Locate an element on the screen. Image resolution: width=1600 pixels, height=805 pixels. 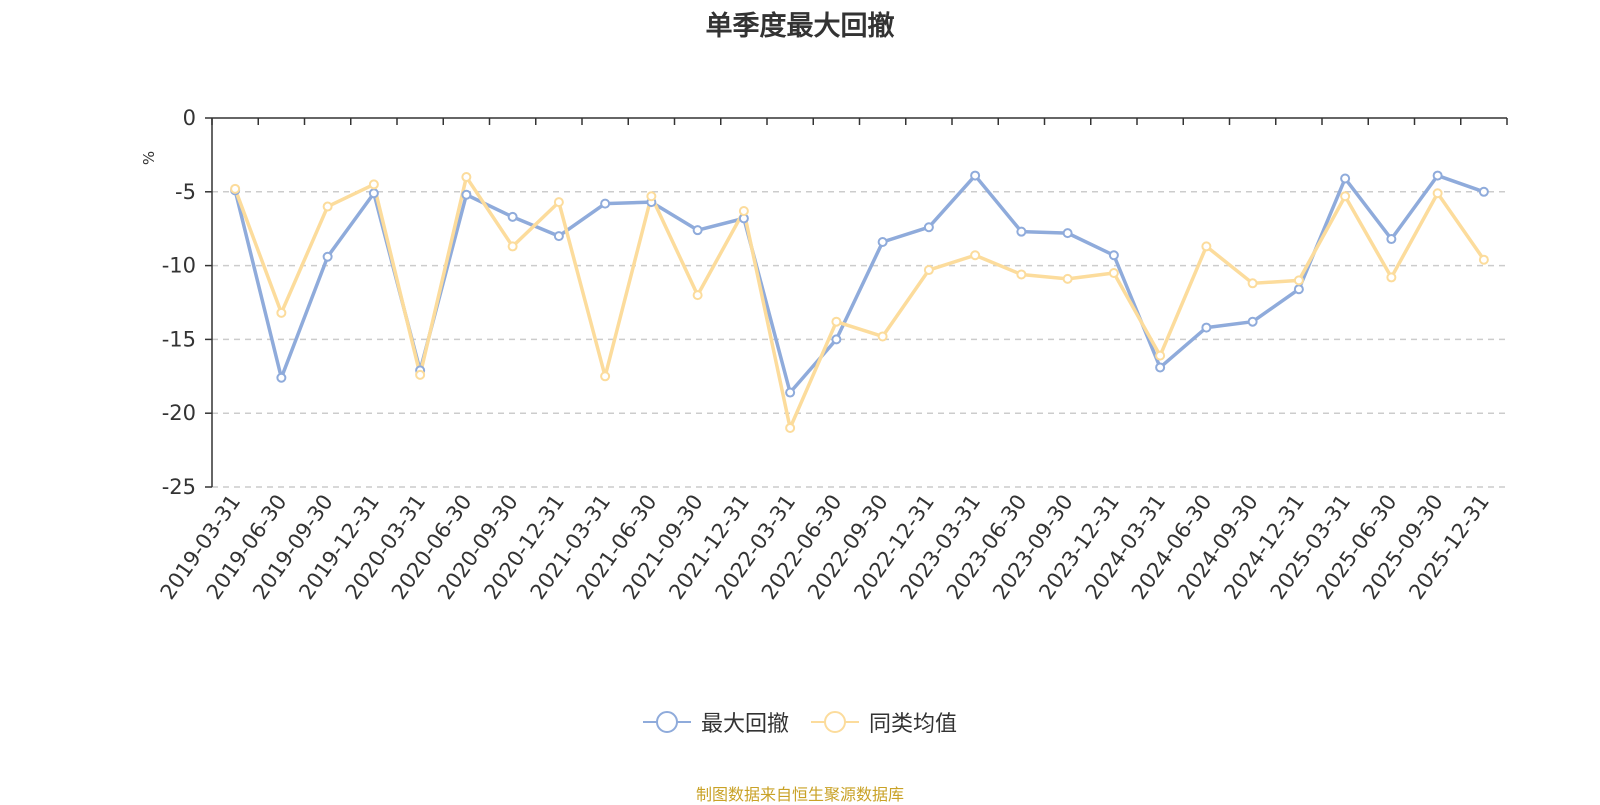
y-tick-label: -5 is located at coordinates (185, 192).